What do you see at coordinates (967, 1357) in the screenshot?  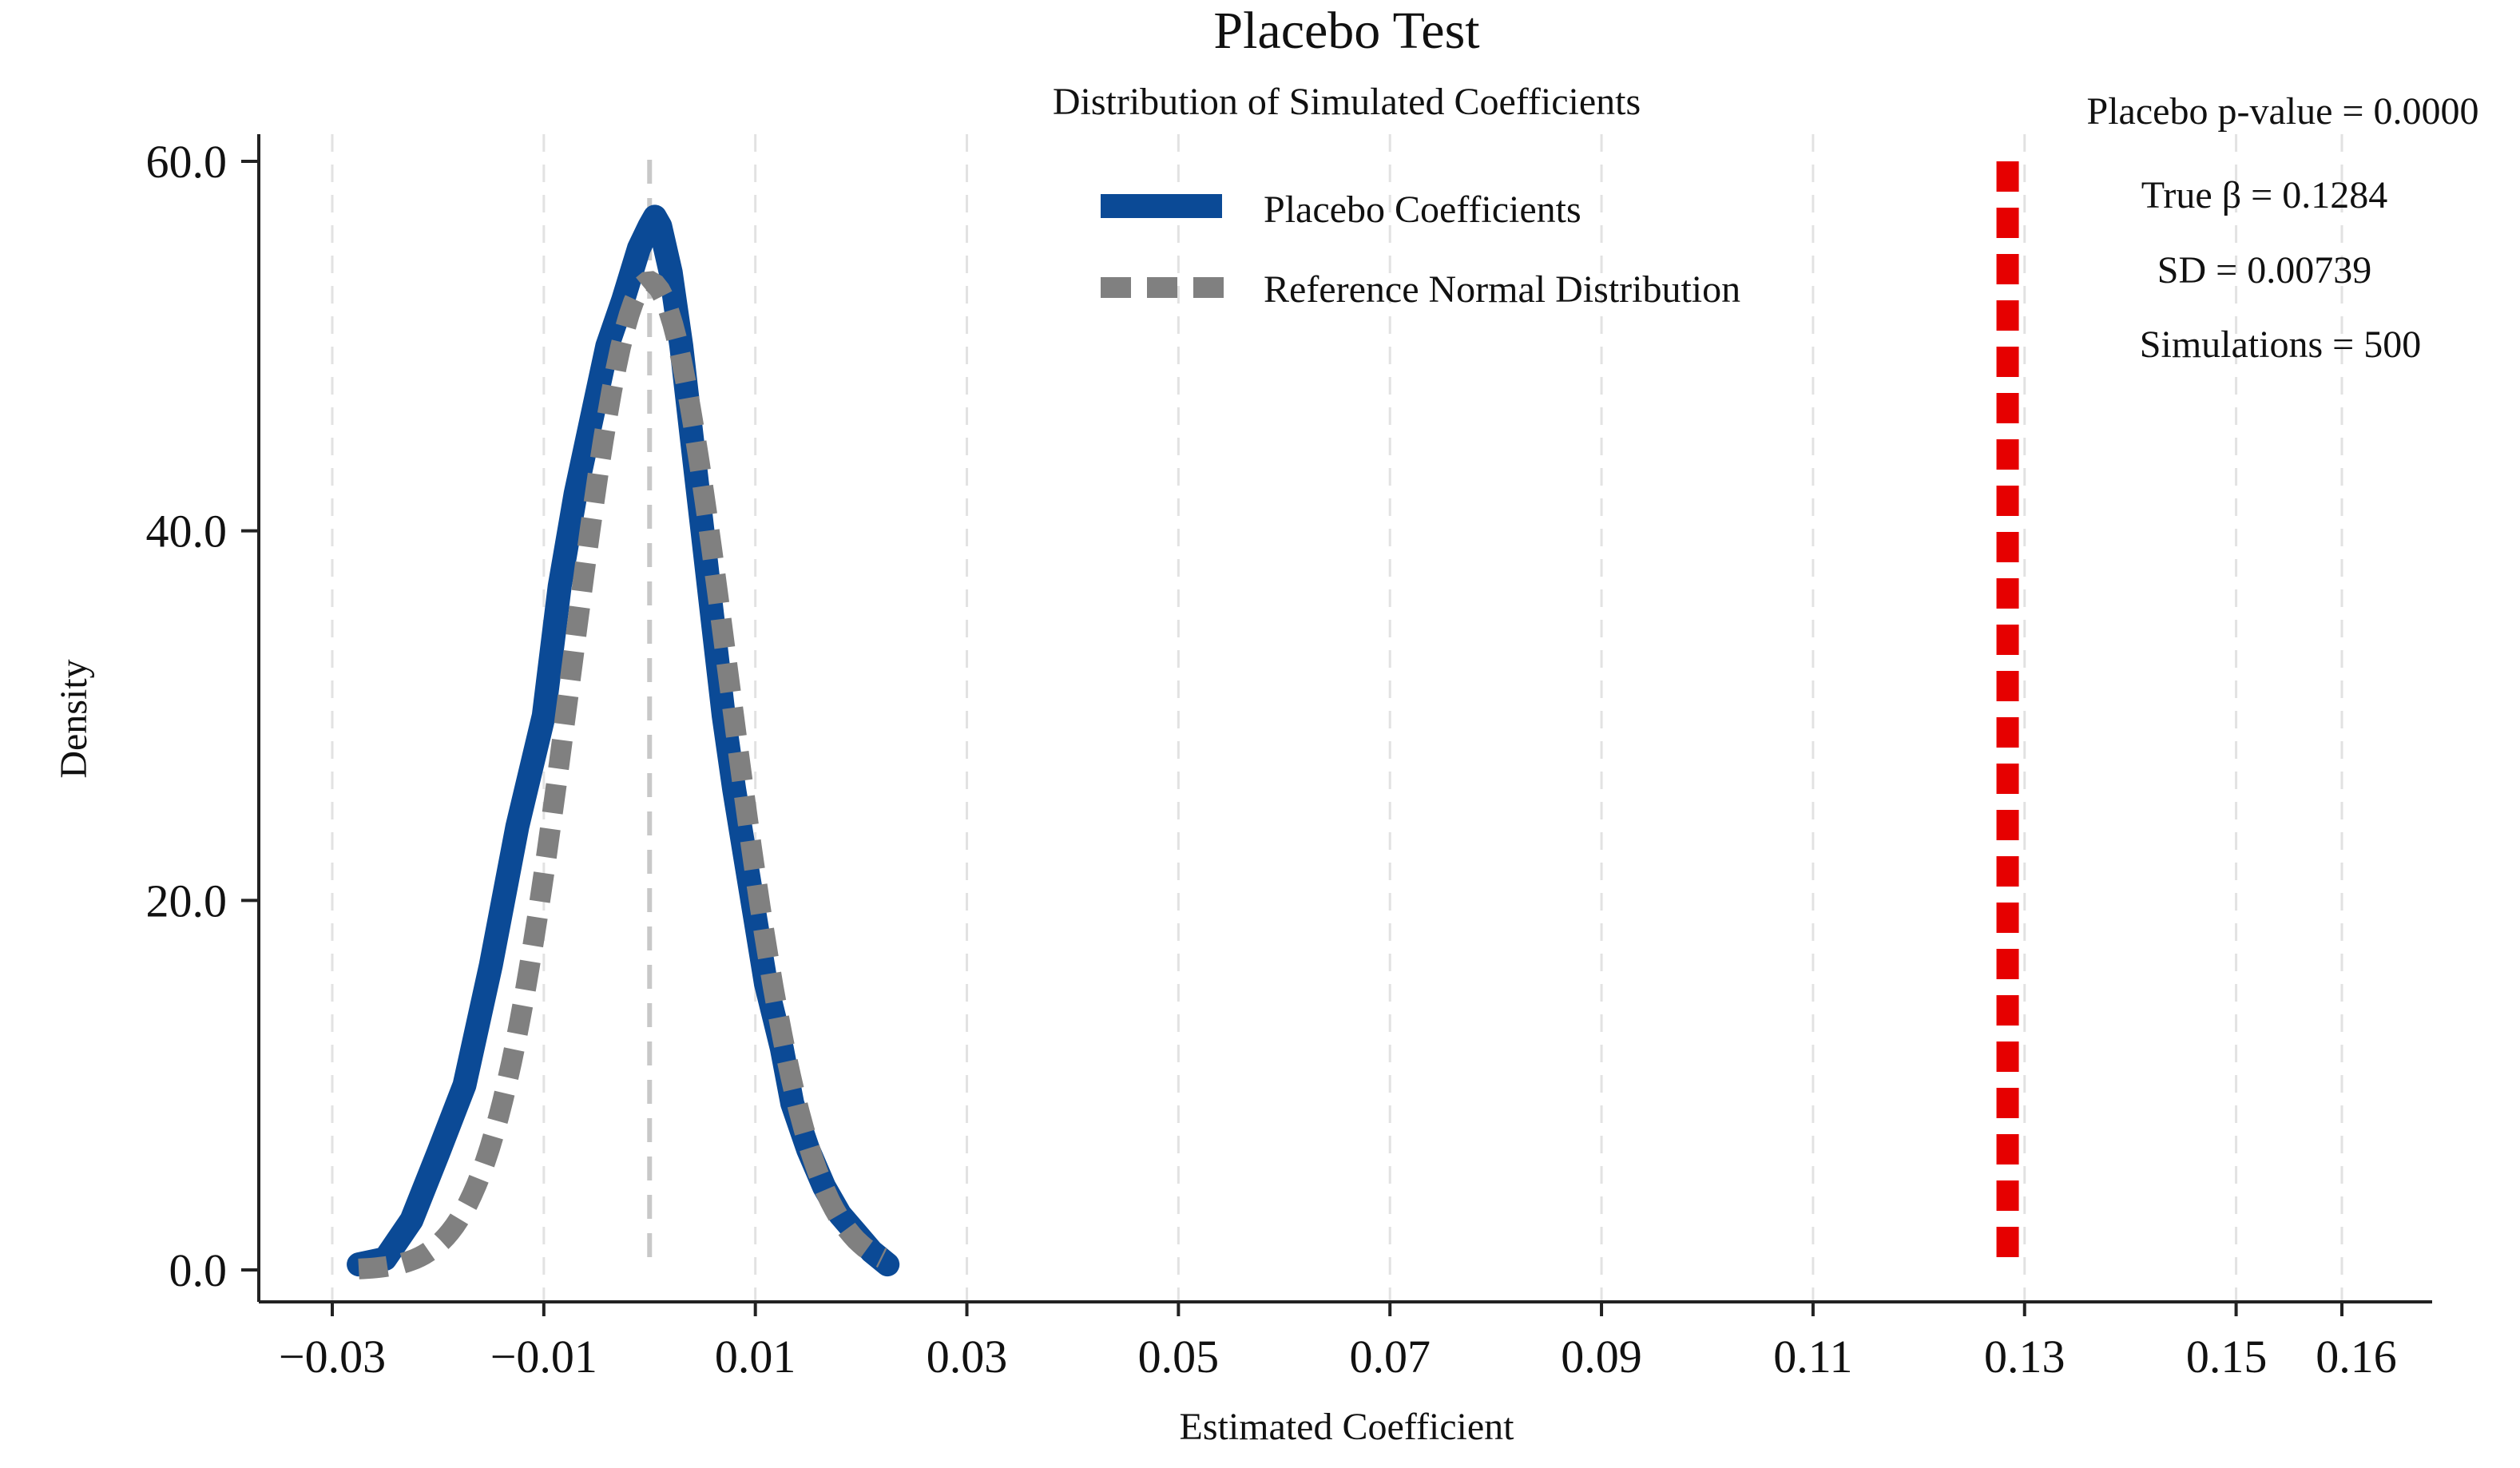 I see `x-tick-label-3: 0.03` at bounding box center [967, 1357].